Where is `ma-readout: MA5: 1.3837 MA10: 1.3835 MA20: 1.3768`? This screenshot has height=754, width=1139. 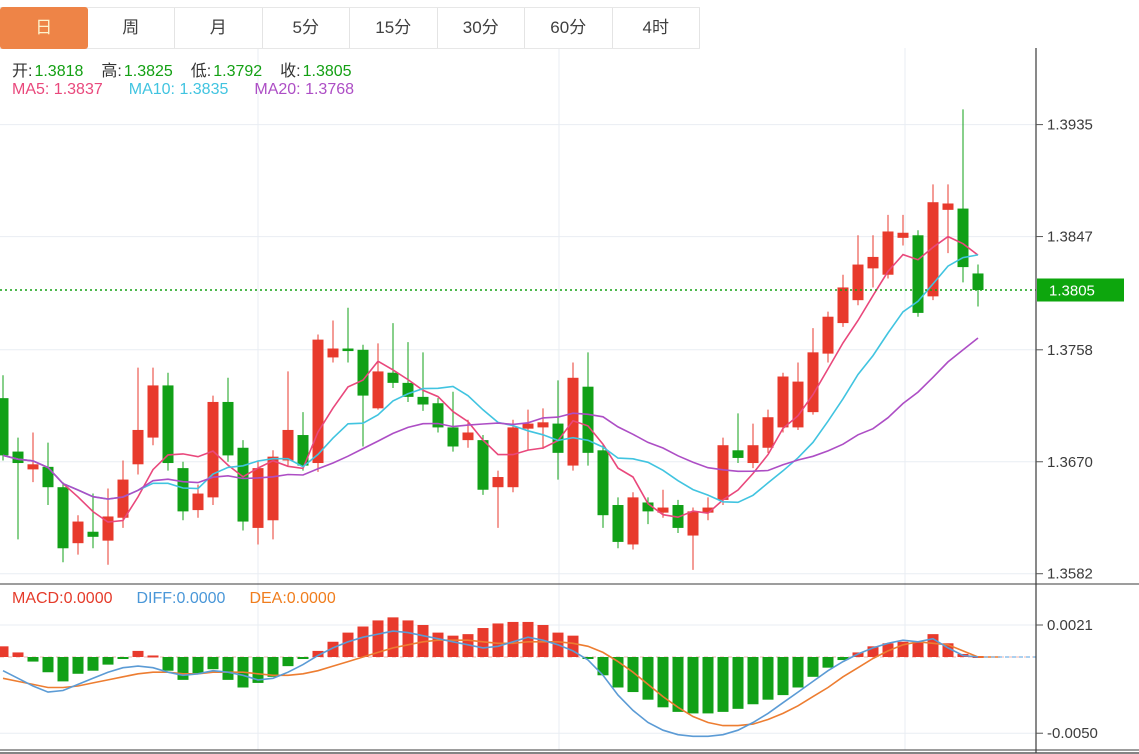
ma-readout: MA5: 1.3837 MA10: 1.3835 MA20: 1.3768 is located at coordinates (196, 90).